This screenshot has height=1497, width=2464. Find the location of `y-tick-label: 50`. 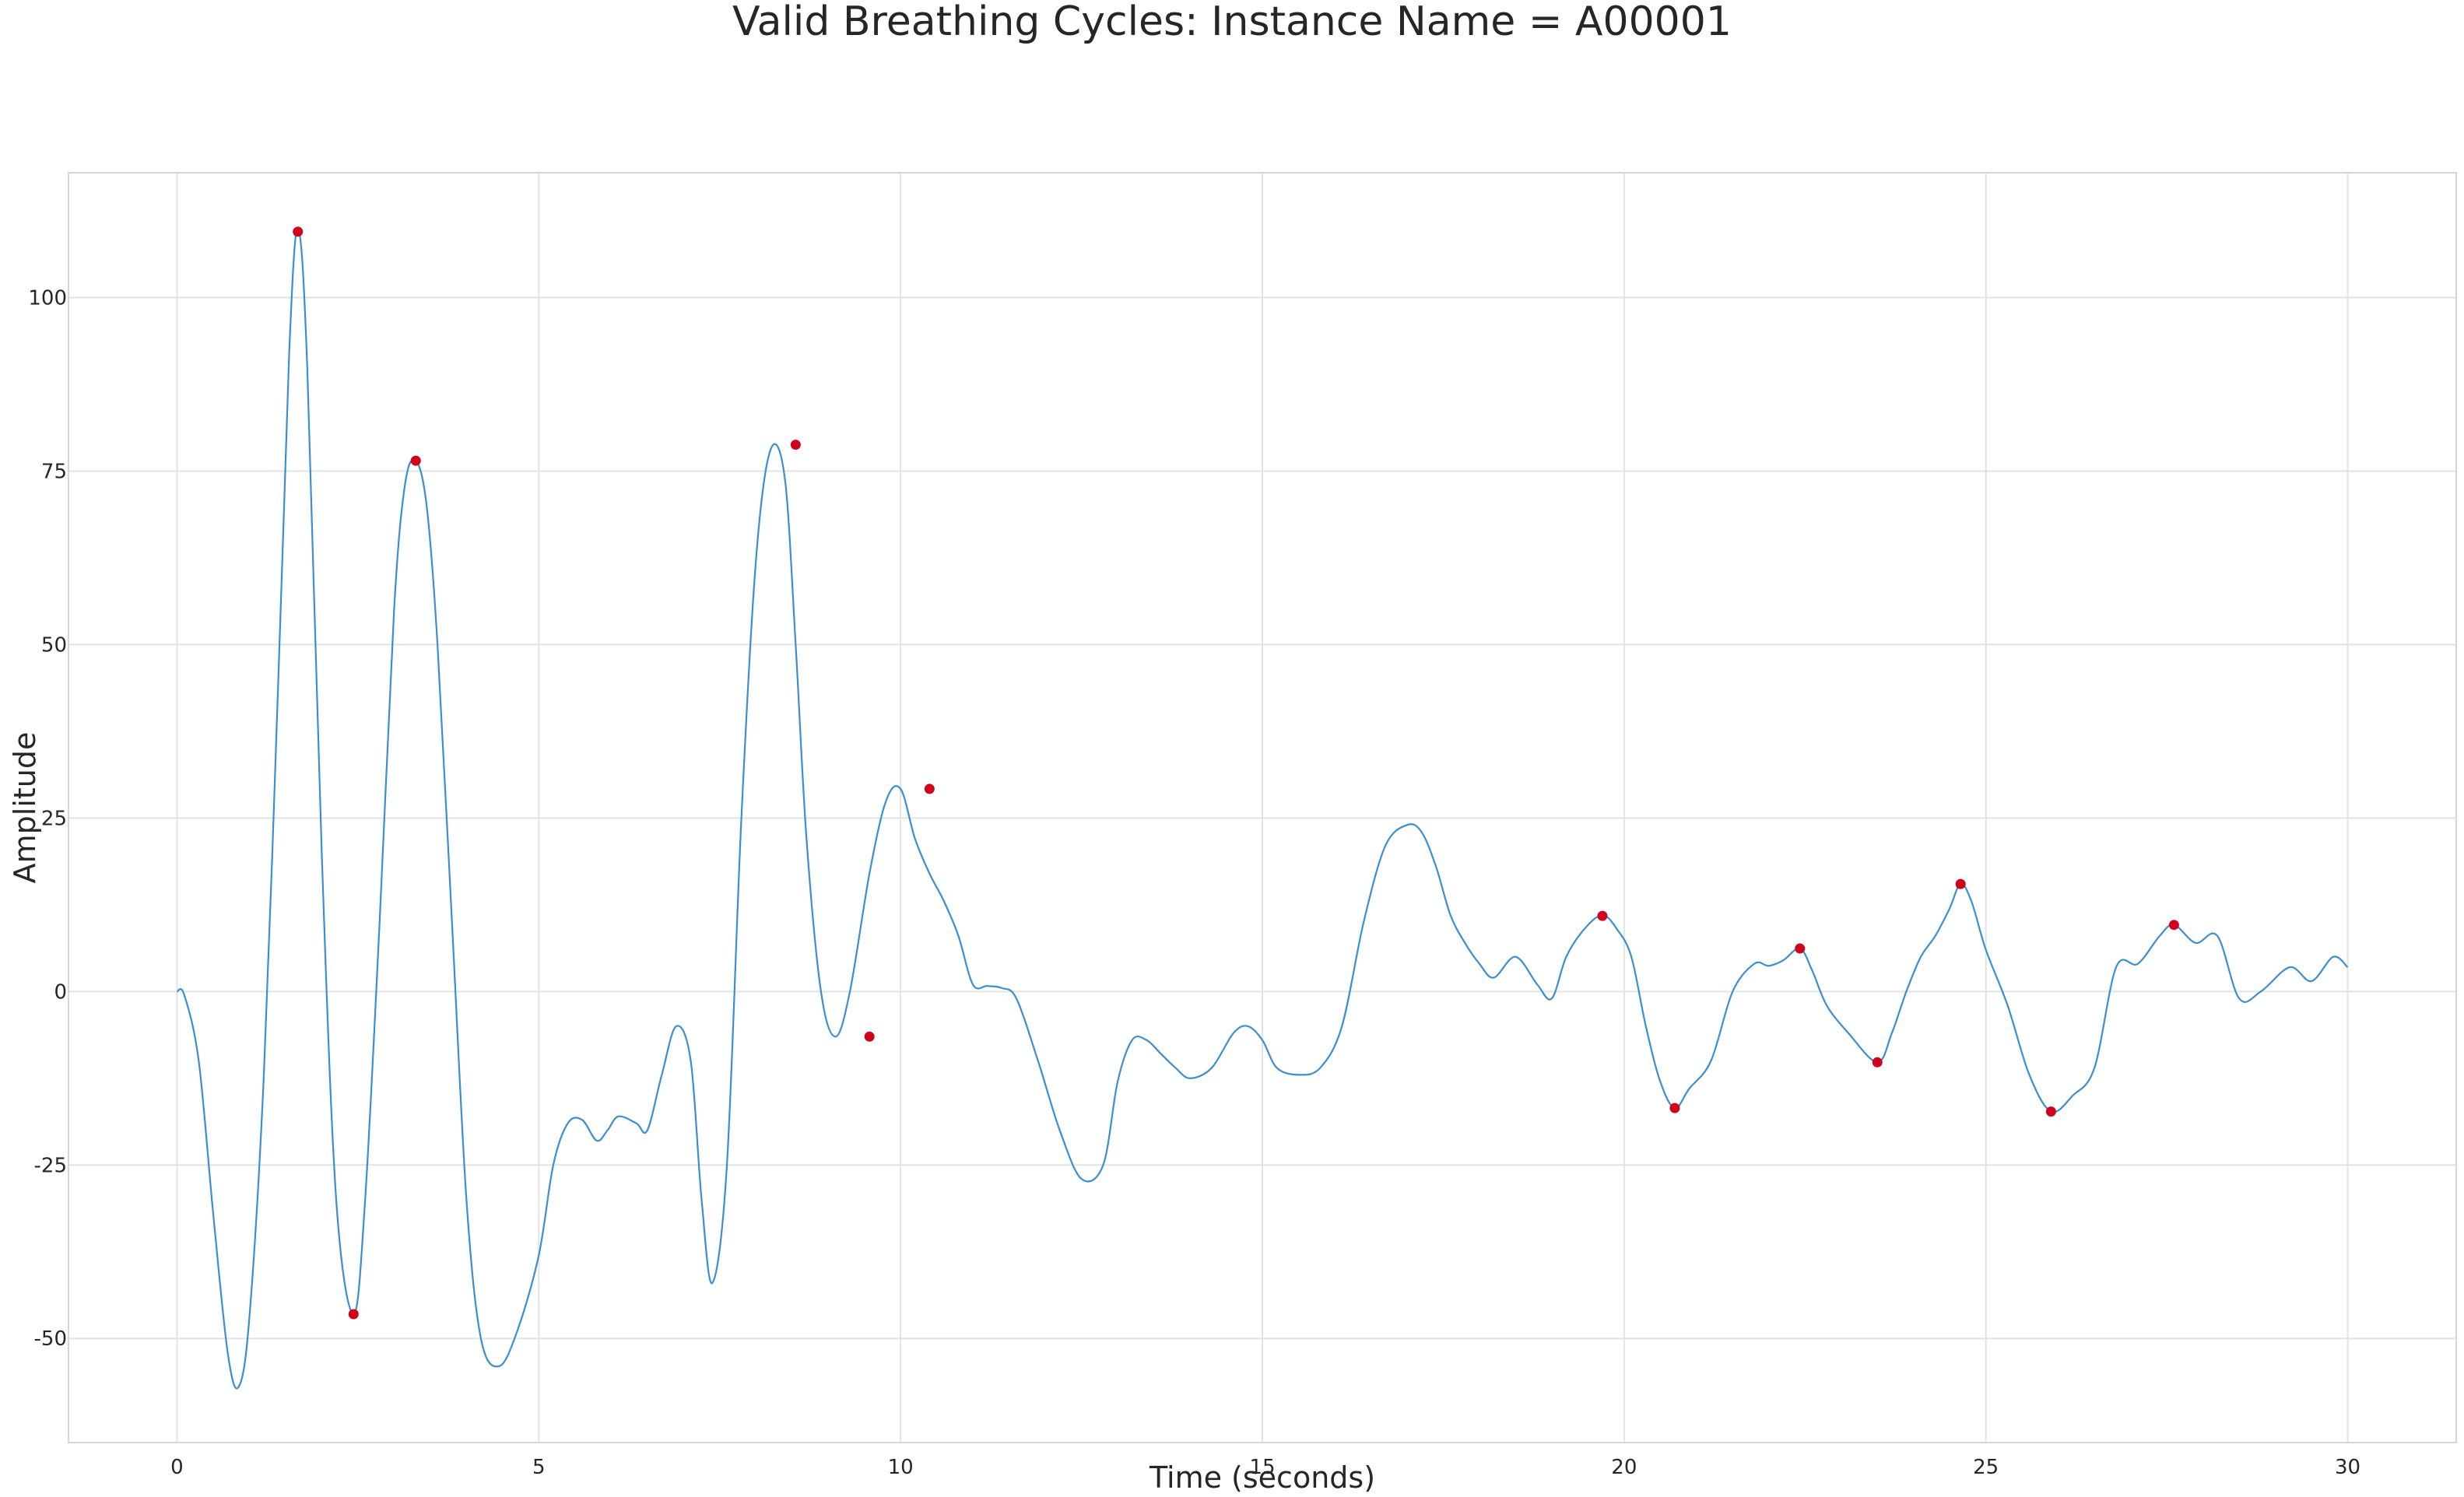

y-tick-label: 50 is located at coordinates (54, 645).